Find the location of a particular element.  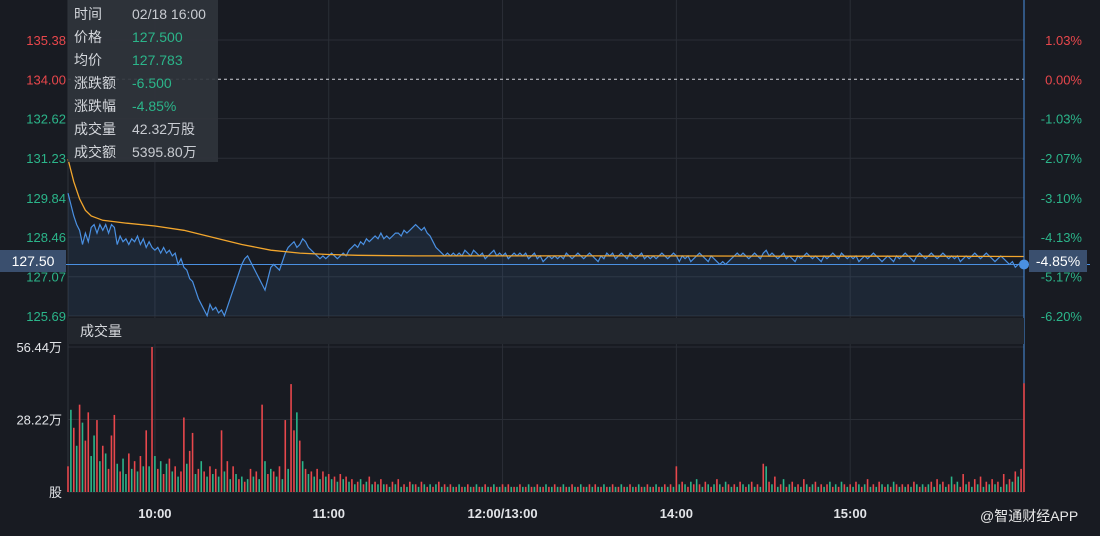

tooltip-label: 涨跌额 is located at coordinates (95, 83).